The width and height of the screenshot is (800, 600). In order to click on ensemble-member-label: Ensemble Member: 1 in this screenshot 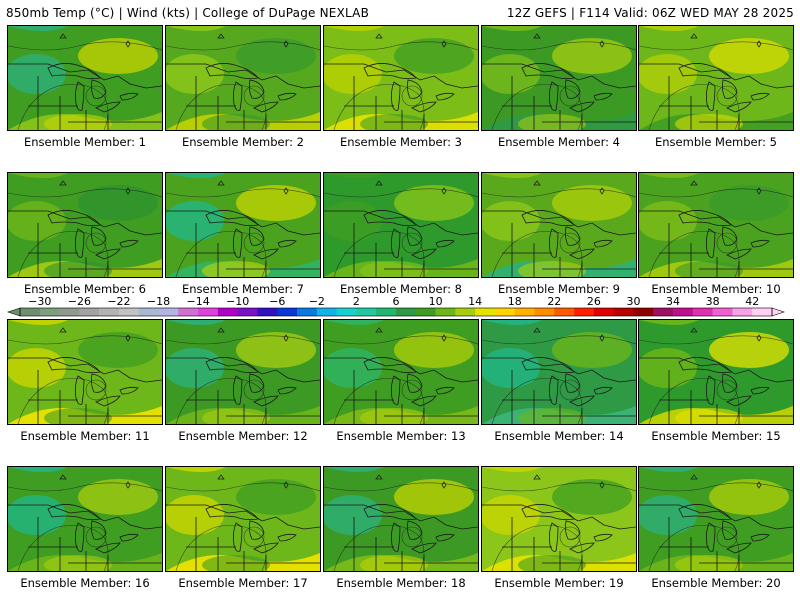, I will do `click(85, 142)`.